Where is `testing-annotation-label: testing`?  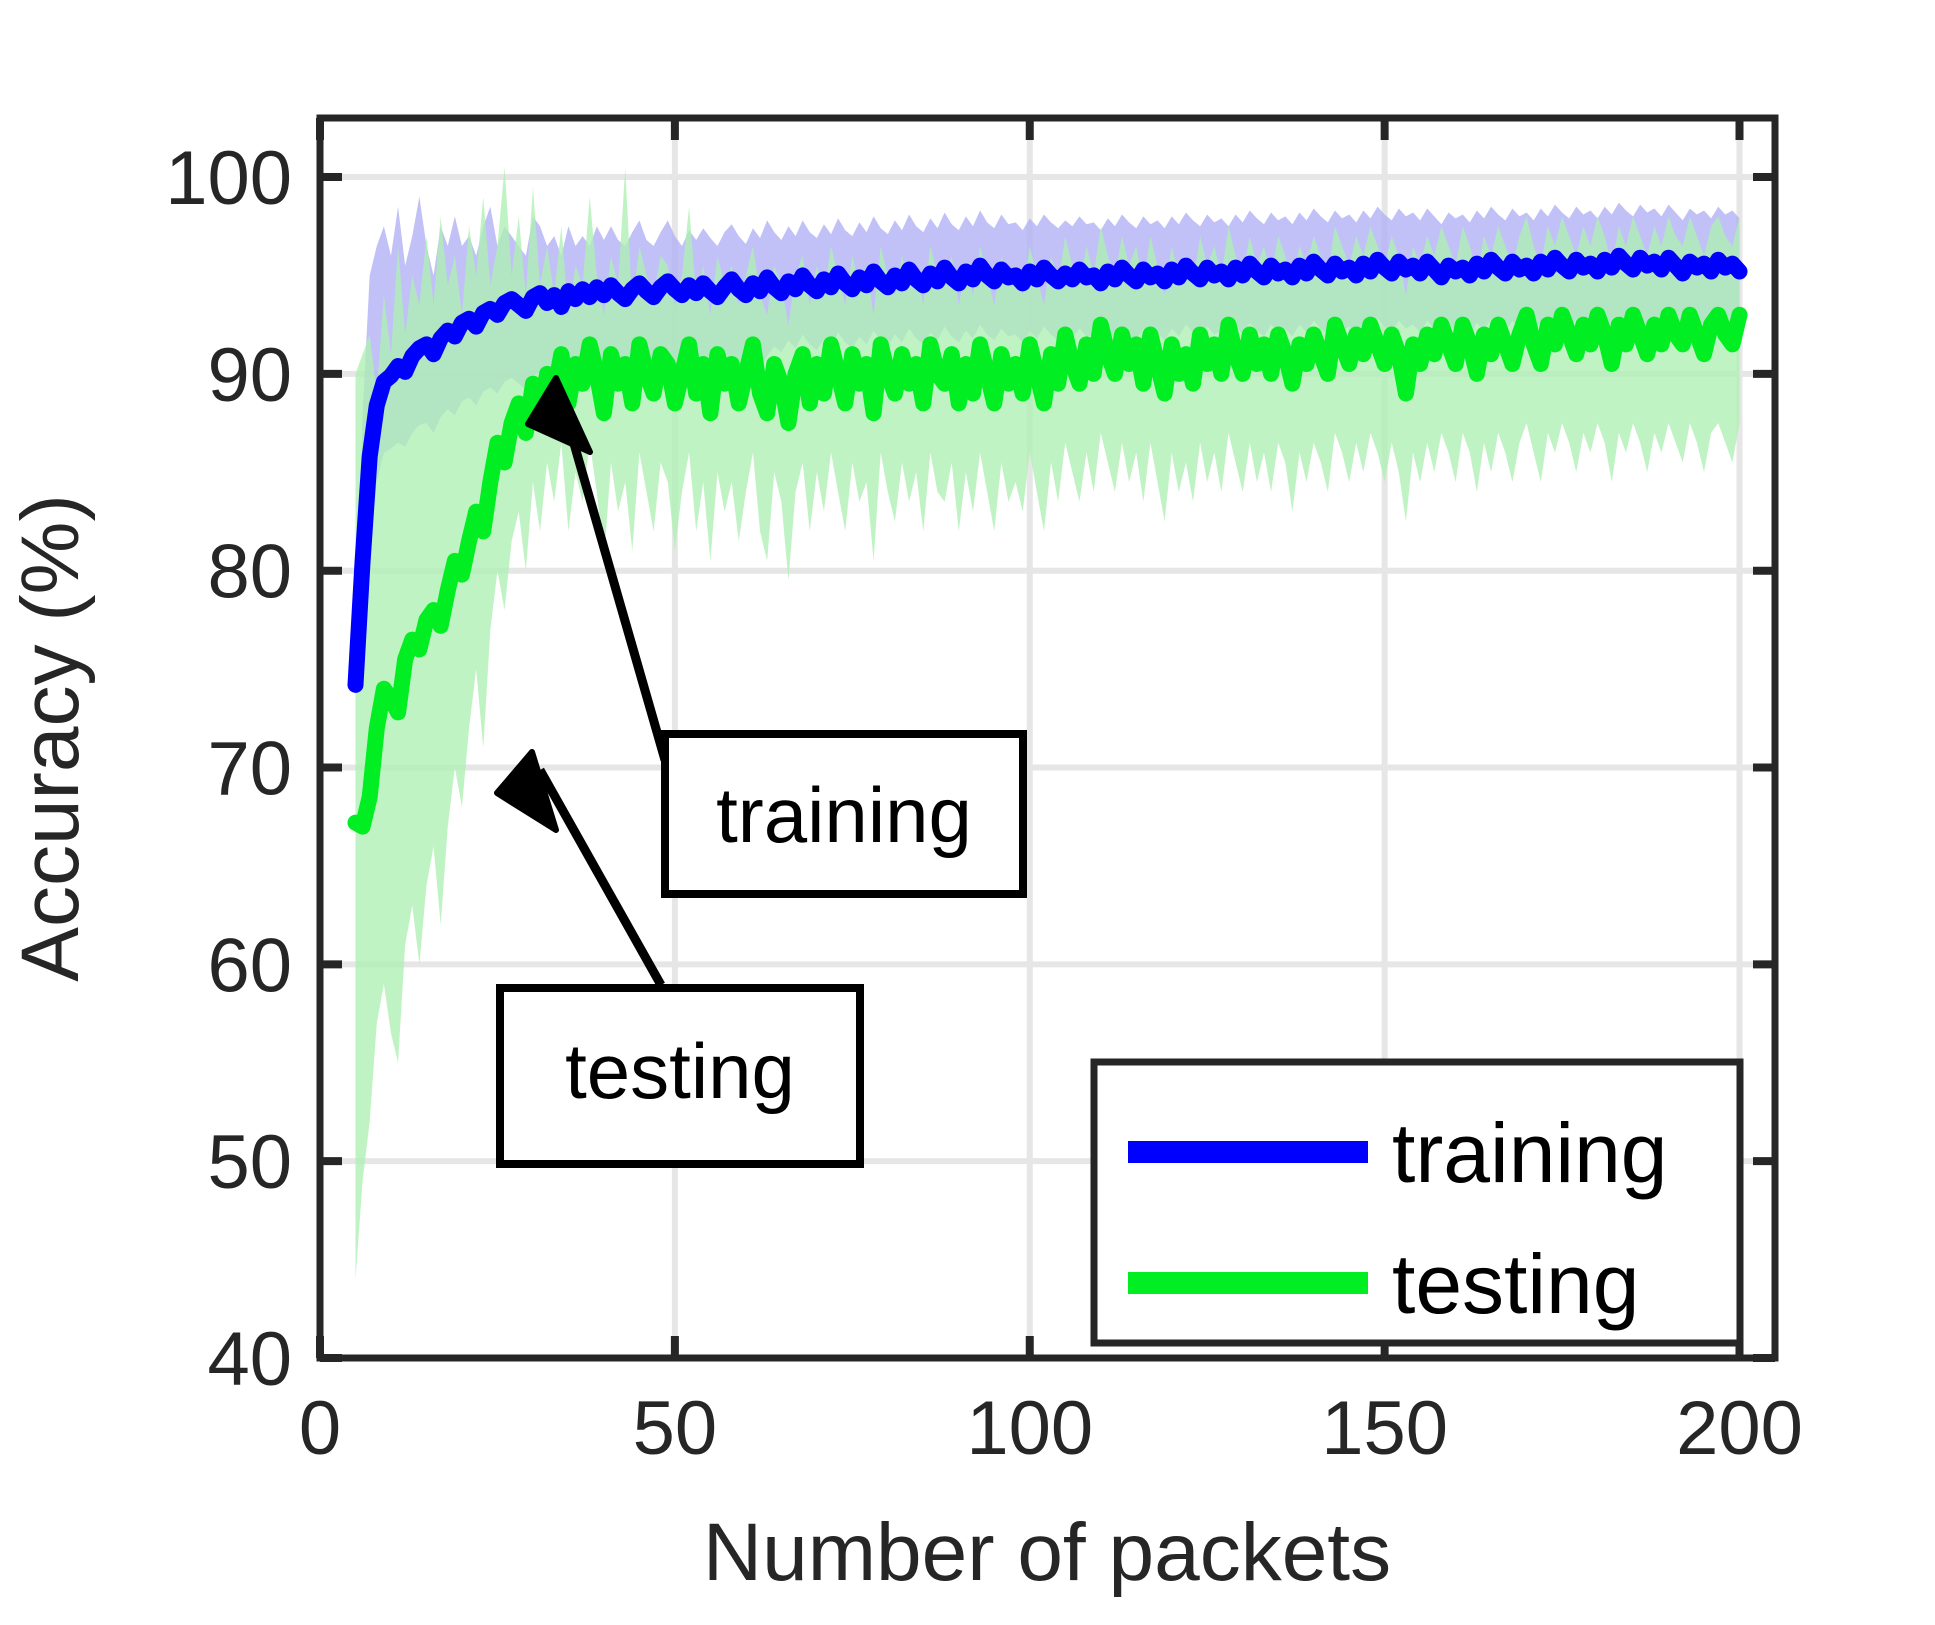
testing-annotation-label: testing is located at coordinates (680, 1071).